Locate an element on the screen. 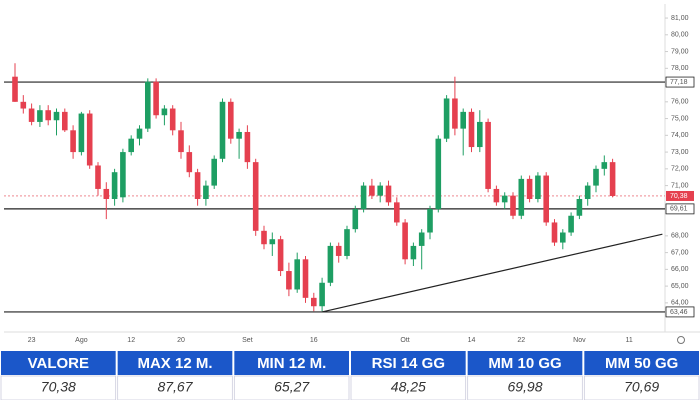 This screenshot has height=400, width=700. y-tick-label: 79,00 is located at coordinates (680, 51).